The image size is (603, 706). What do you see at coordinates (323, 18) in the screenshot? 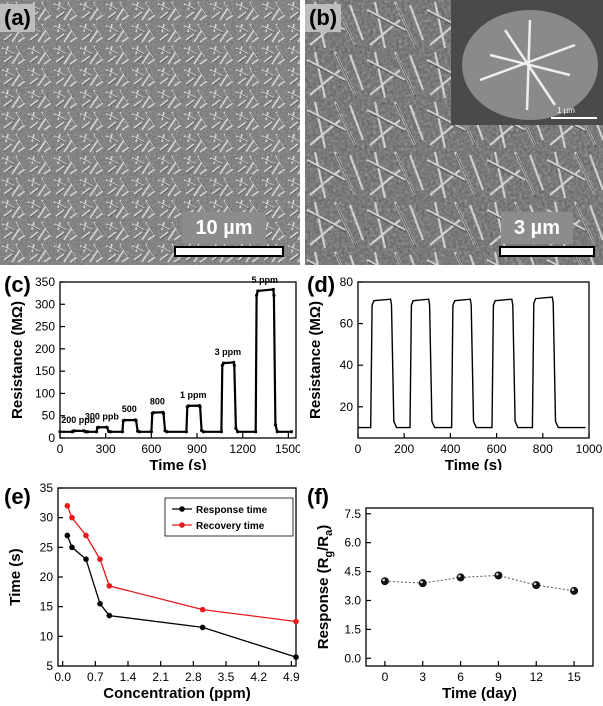
I see `panel-label-b: (b)` at bounding box center [323, 18].